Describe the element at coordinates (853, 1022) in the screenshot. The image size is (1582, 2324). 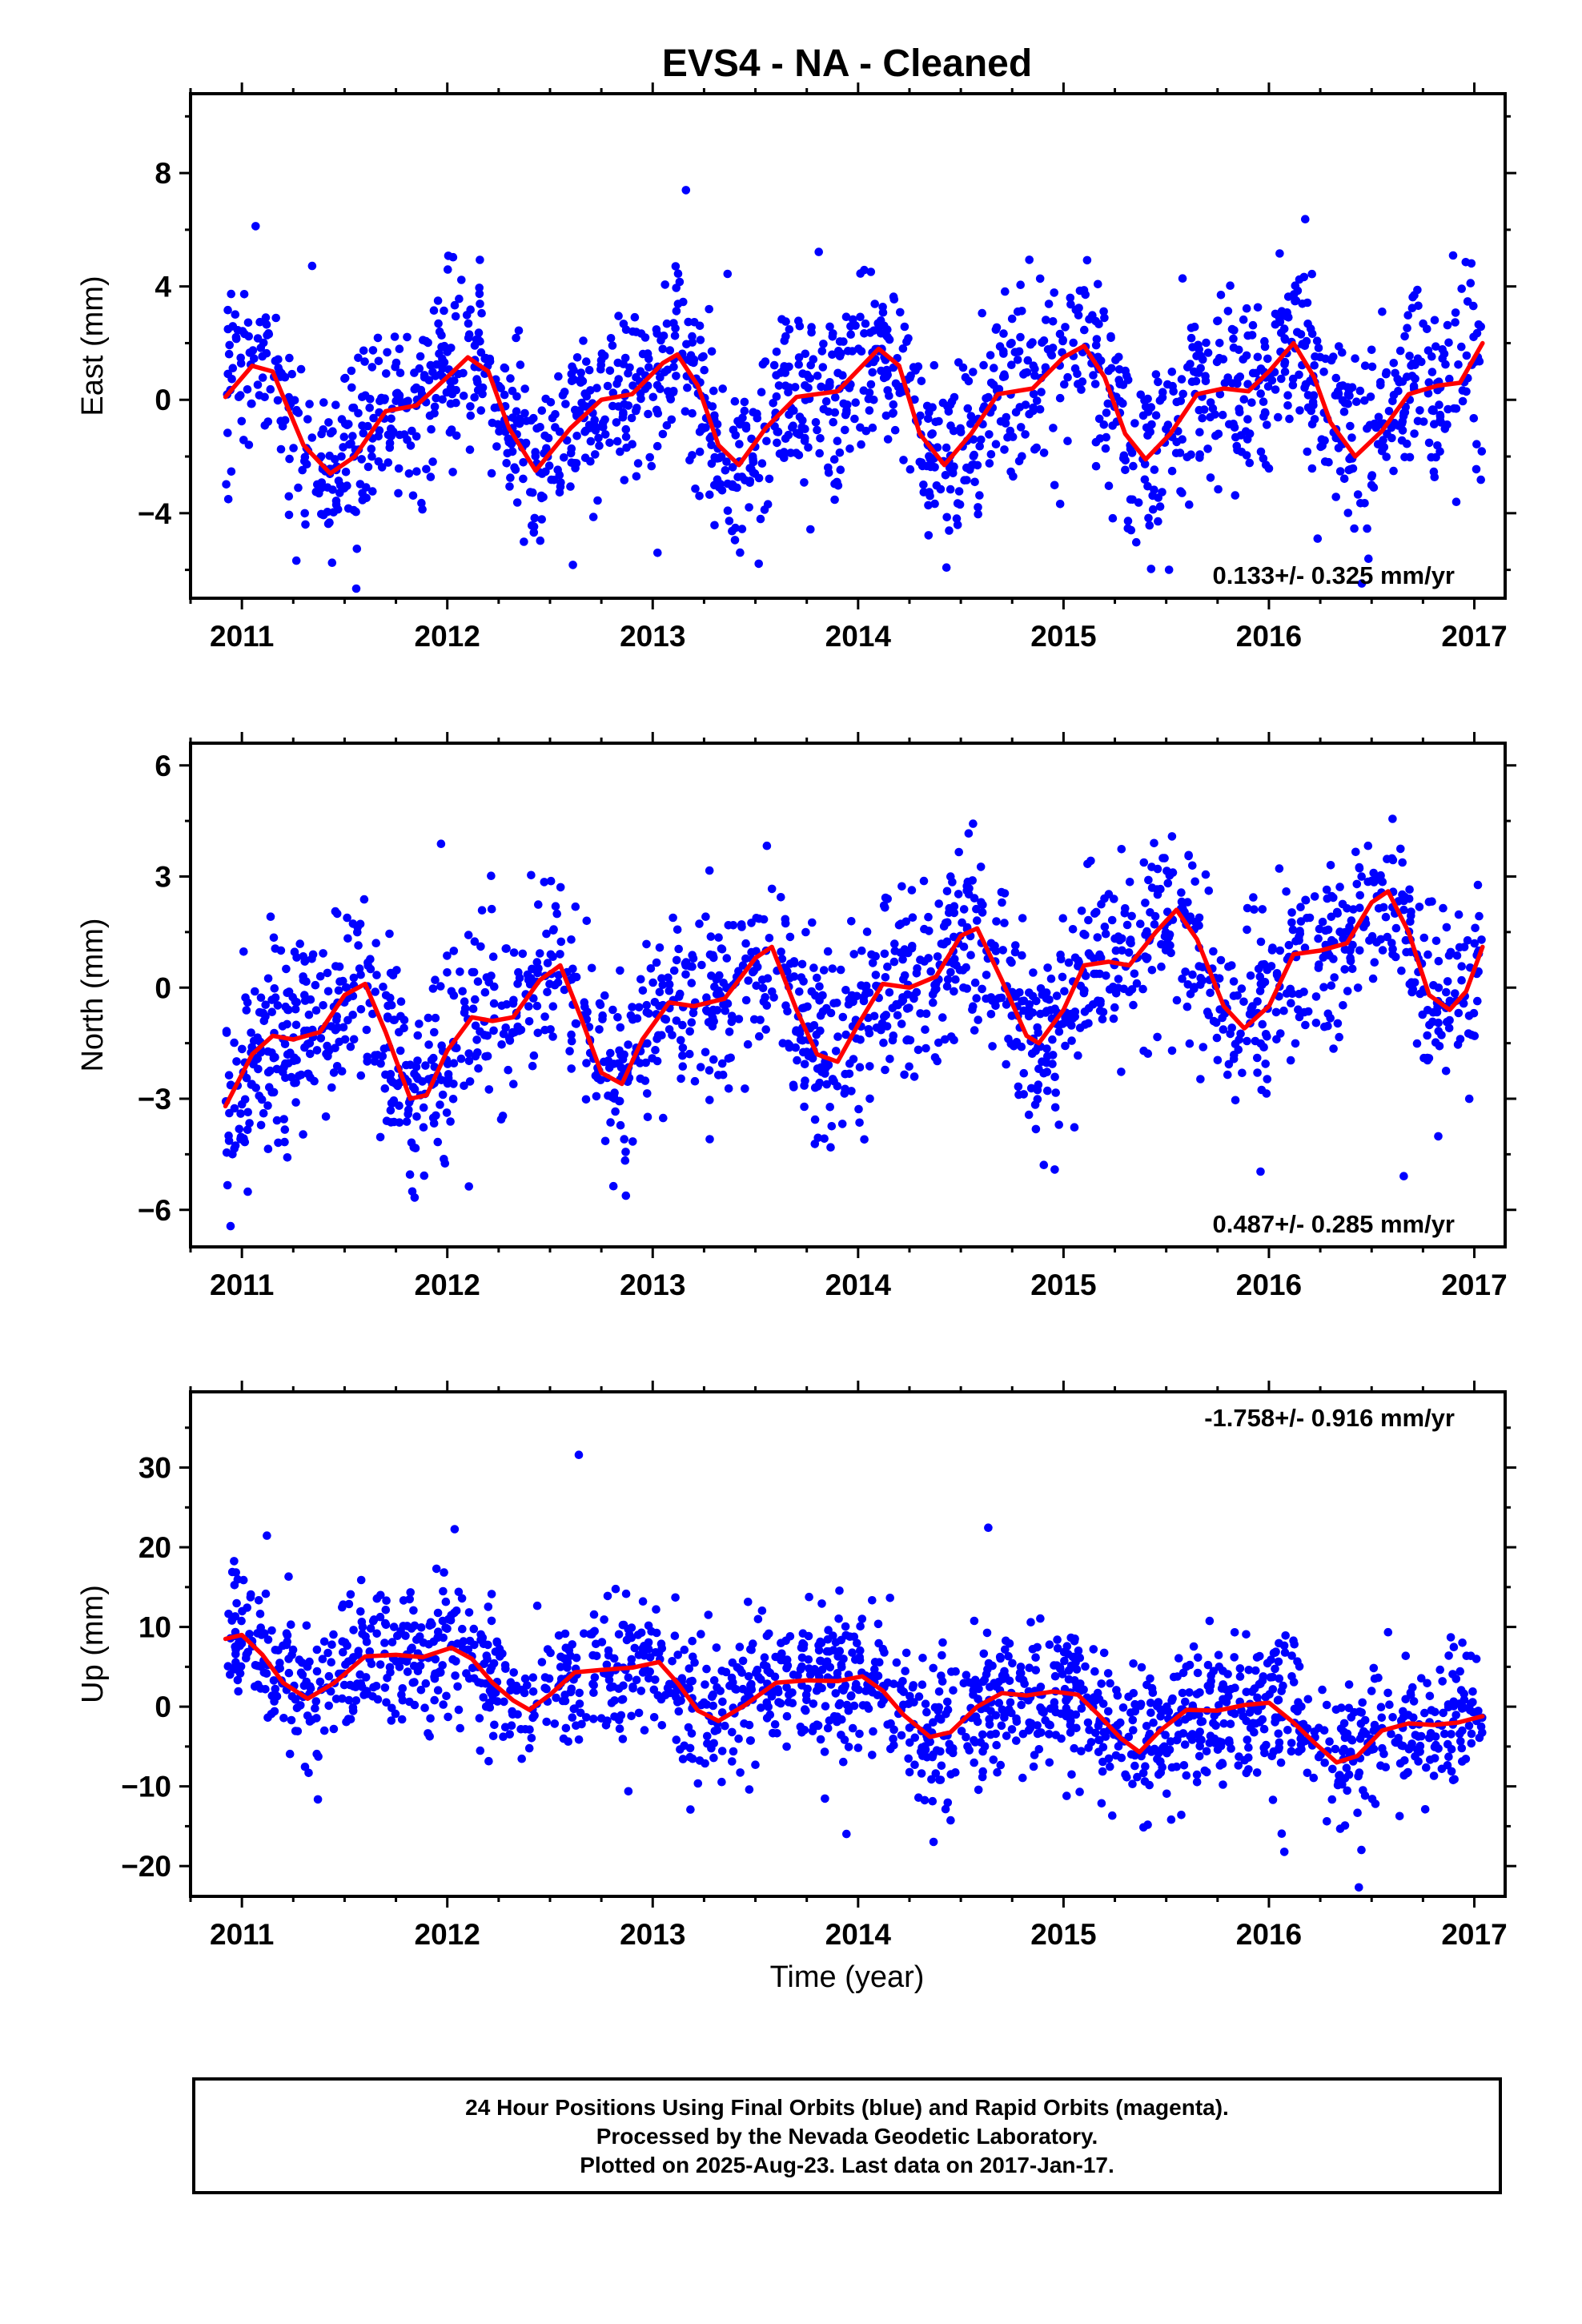
I see `north-points` at that location.